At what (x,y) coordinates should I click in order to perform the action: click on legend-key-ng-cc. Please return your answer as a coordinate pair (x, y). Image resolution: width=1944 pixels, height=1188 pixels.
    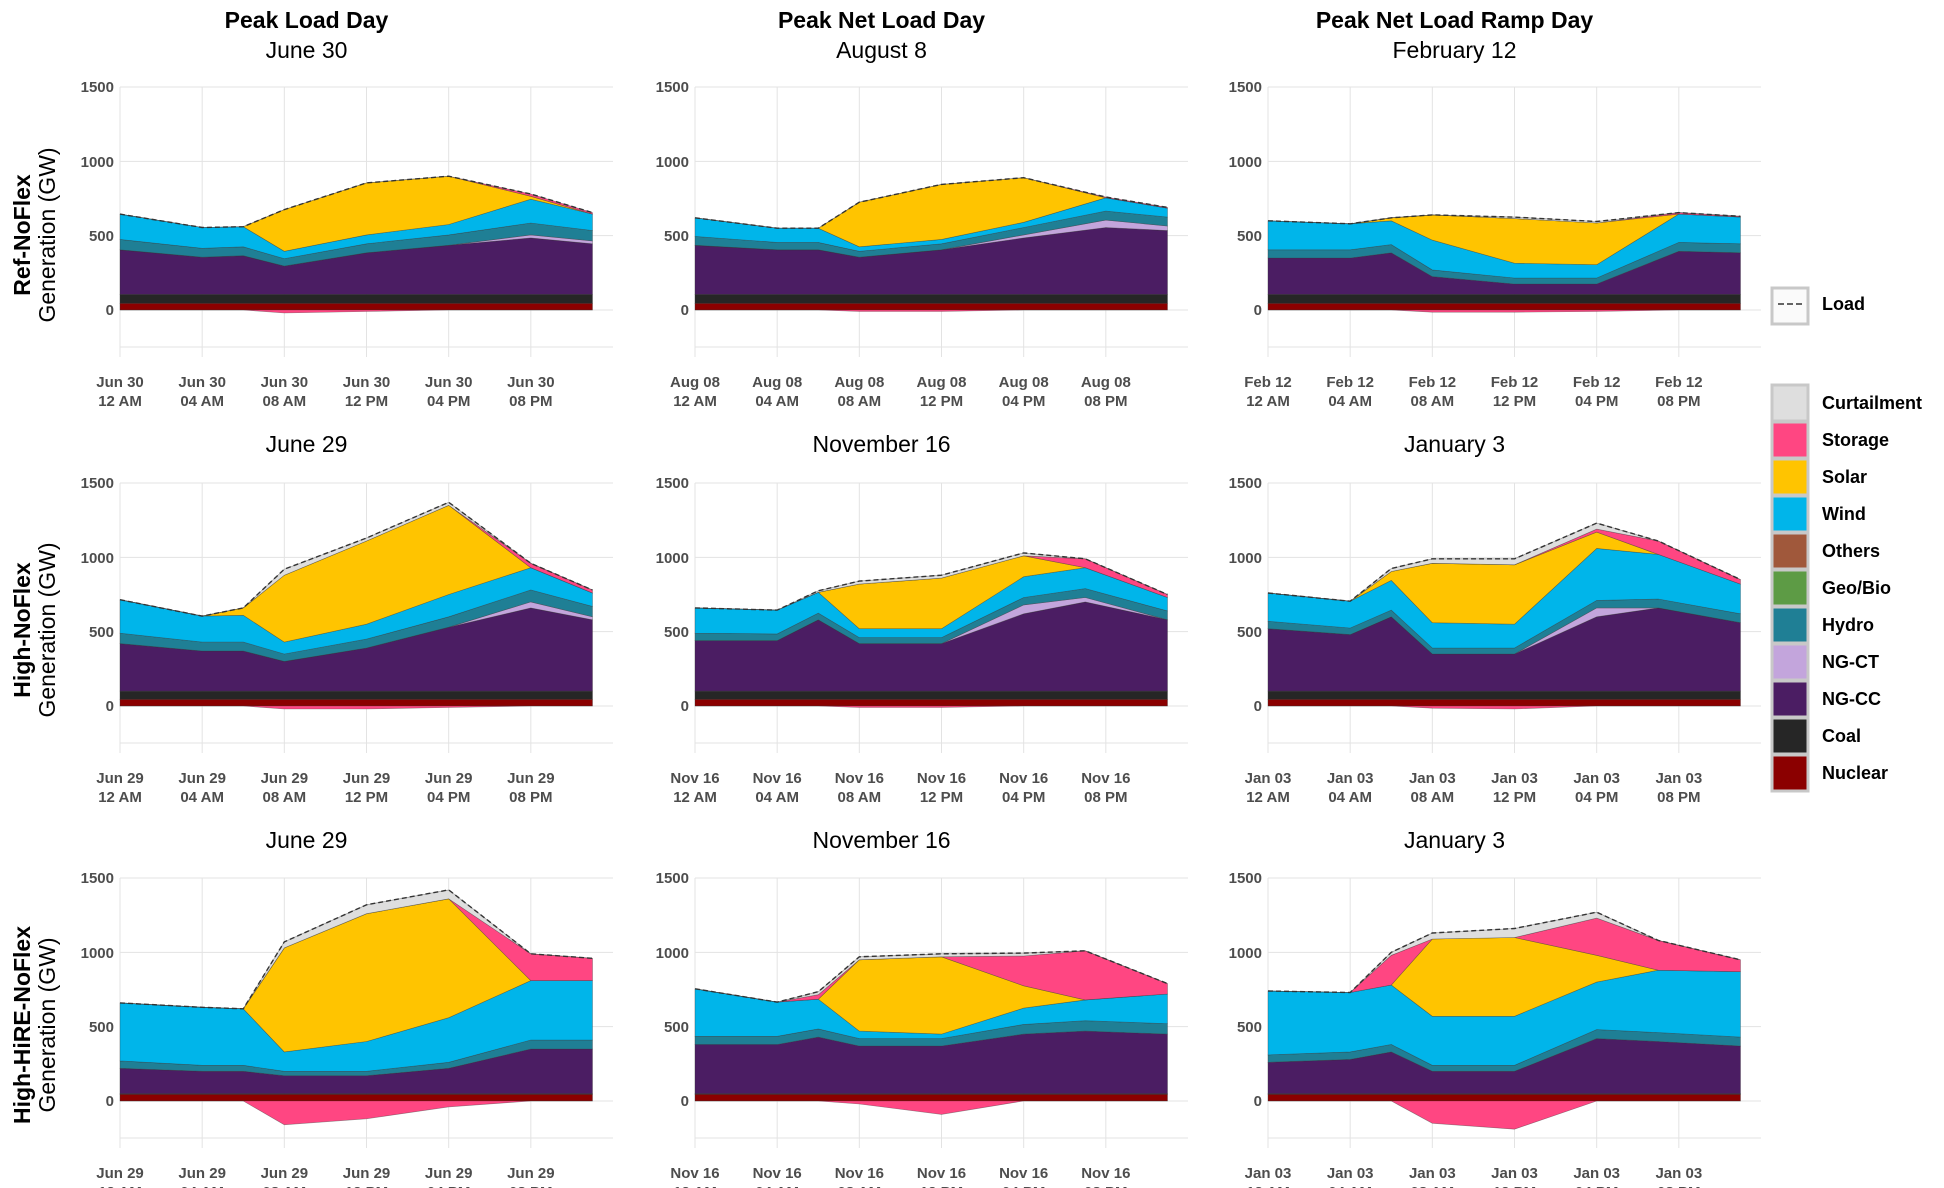
    Looking at the image, I should click on (1790, 699).